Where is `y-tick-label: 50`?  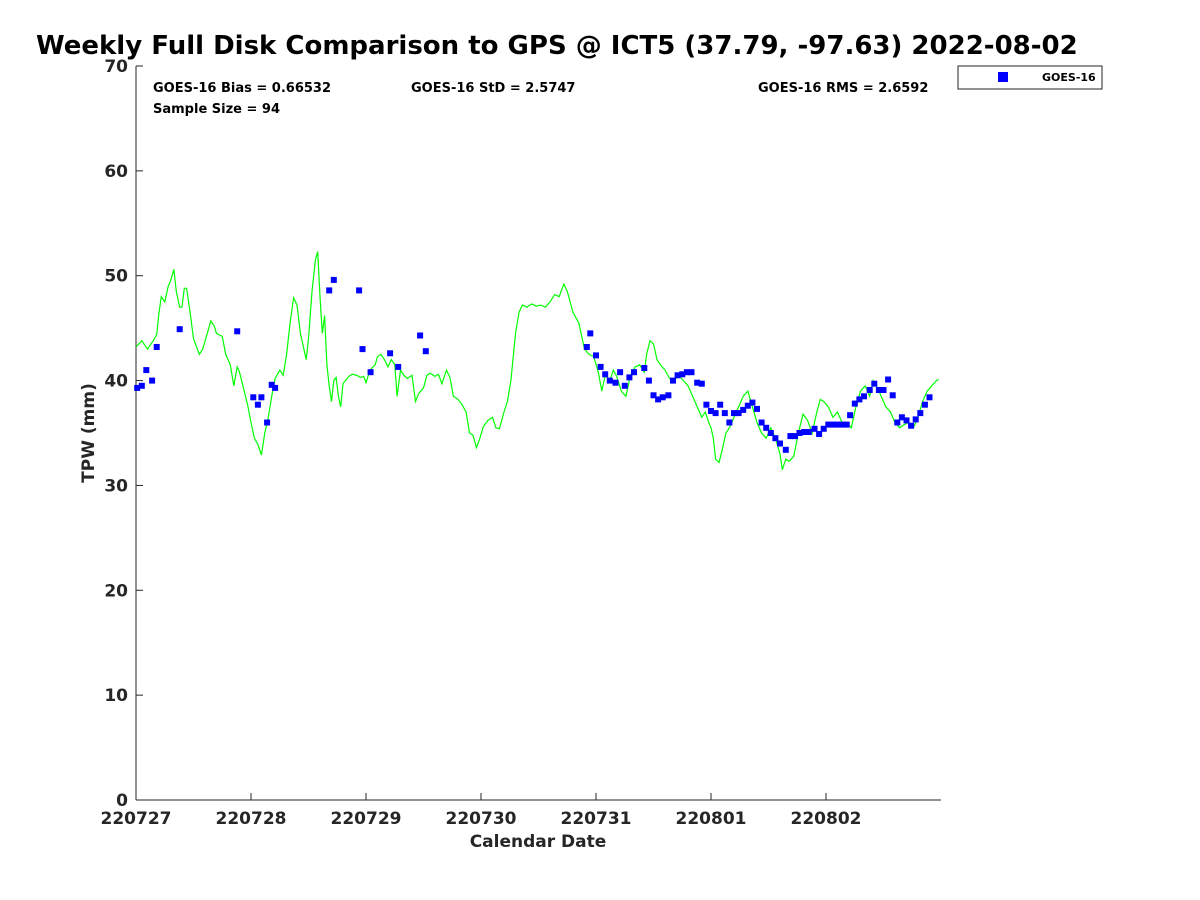
y-tick-label: 50 is located at coordinates (116, 277).